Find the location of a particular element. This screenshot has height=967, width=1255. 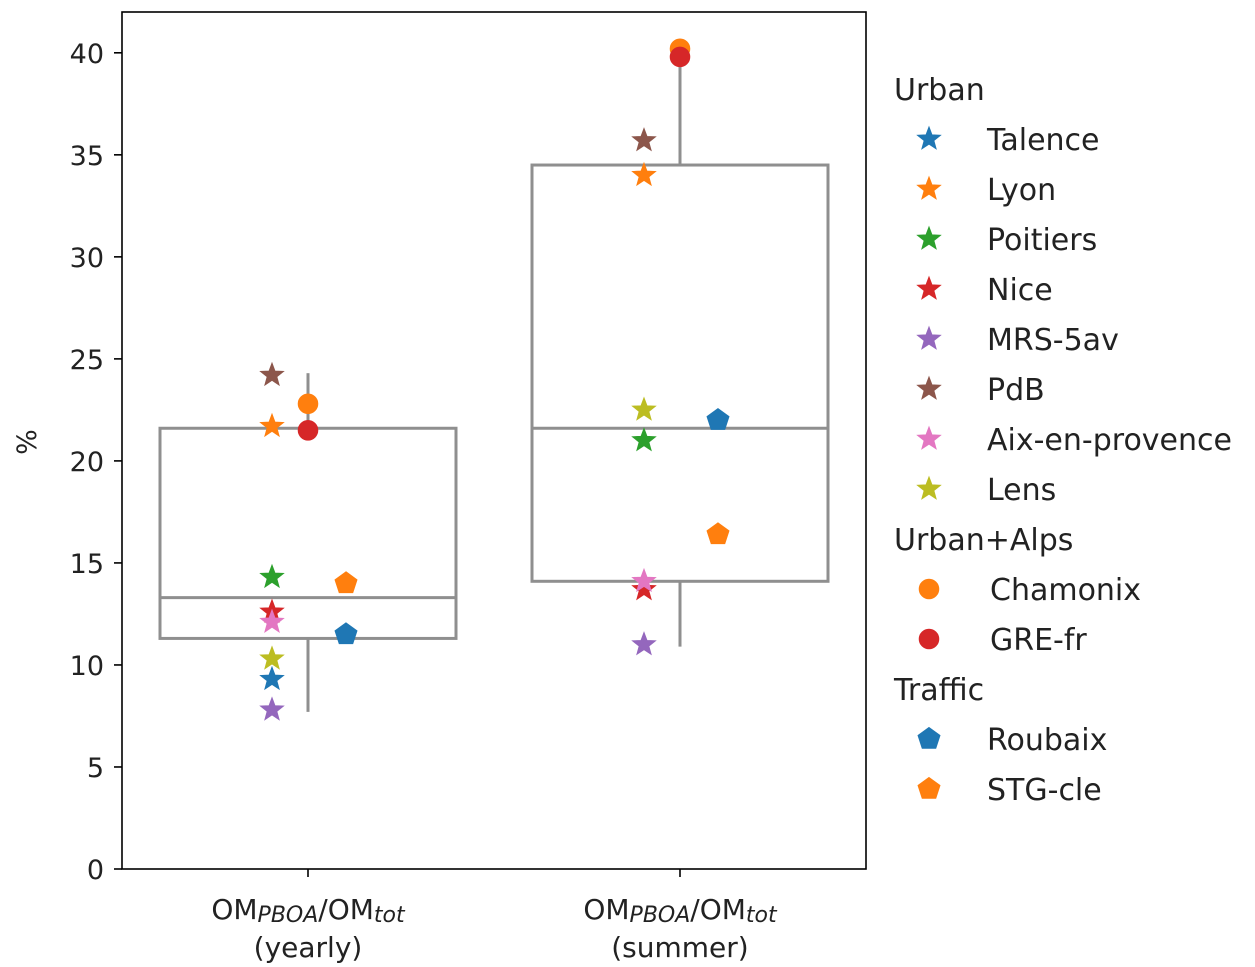

y-tick-label: 40 is located at coordinates (87, 54).